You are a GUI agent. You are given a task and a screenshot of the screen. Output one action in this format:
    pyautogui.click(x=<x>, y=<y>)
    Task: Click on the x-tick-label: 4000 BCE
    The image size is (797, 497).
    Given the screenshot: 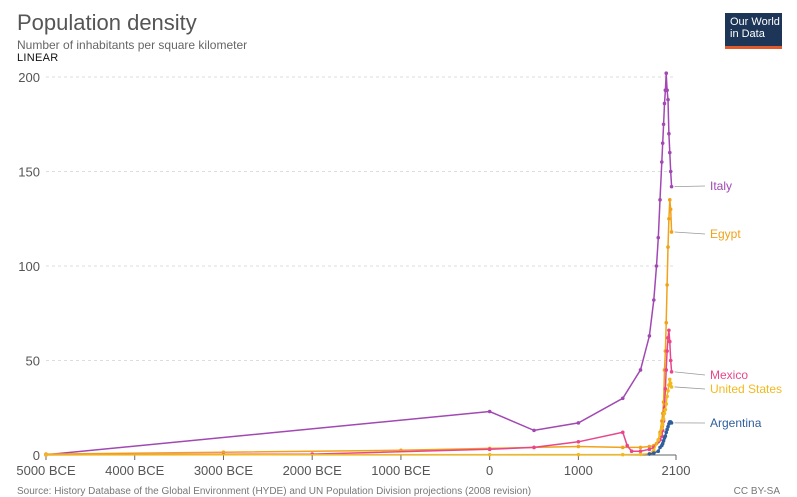 What is the action you would take?
    pyautogui.click(x=135, y=470)
    